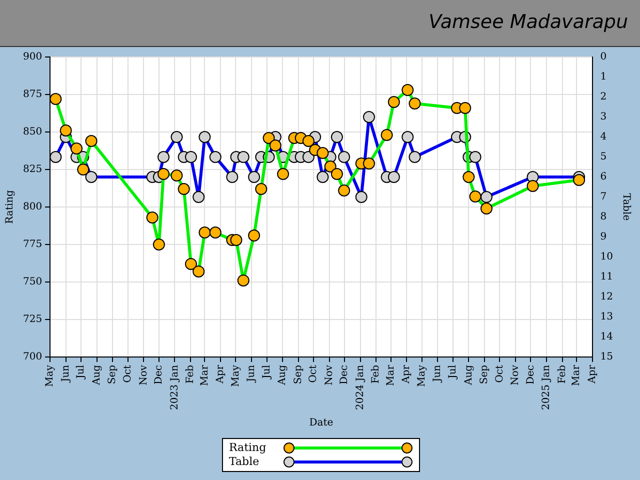 Image resolution: width=640 pixels, height=480 pixels. I want to click on y-tick-label: 700, so click(32, 357).